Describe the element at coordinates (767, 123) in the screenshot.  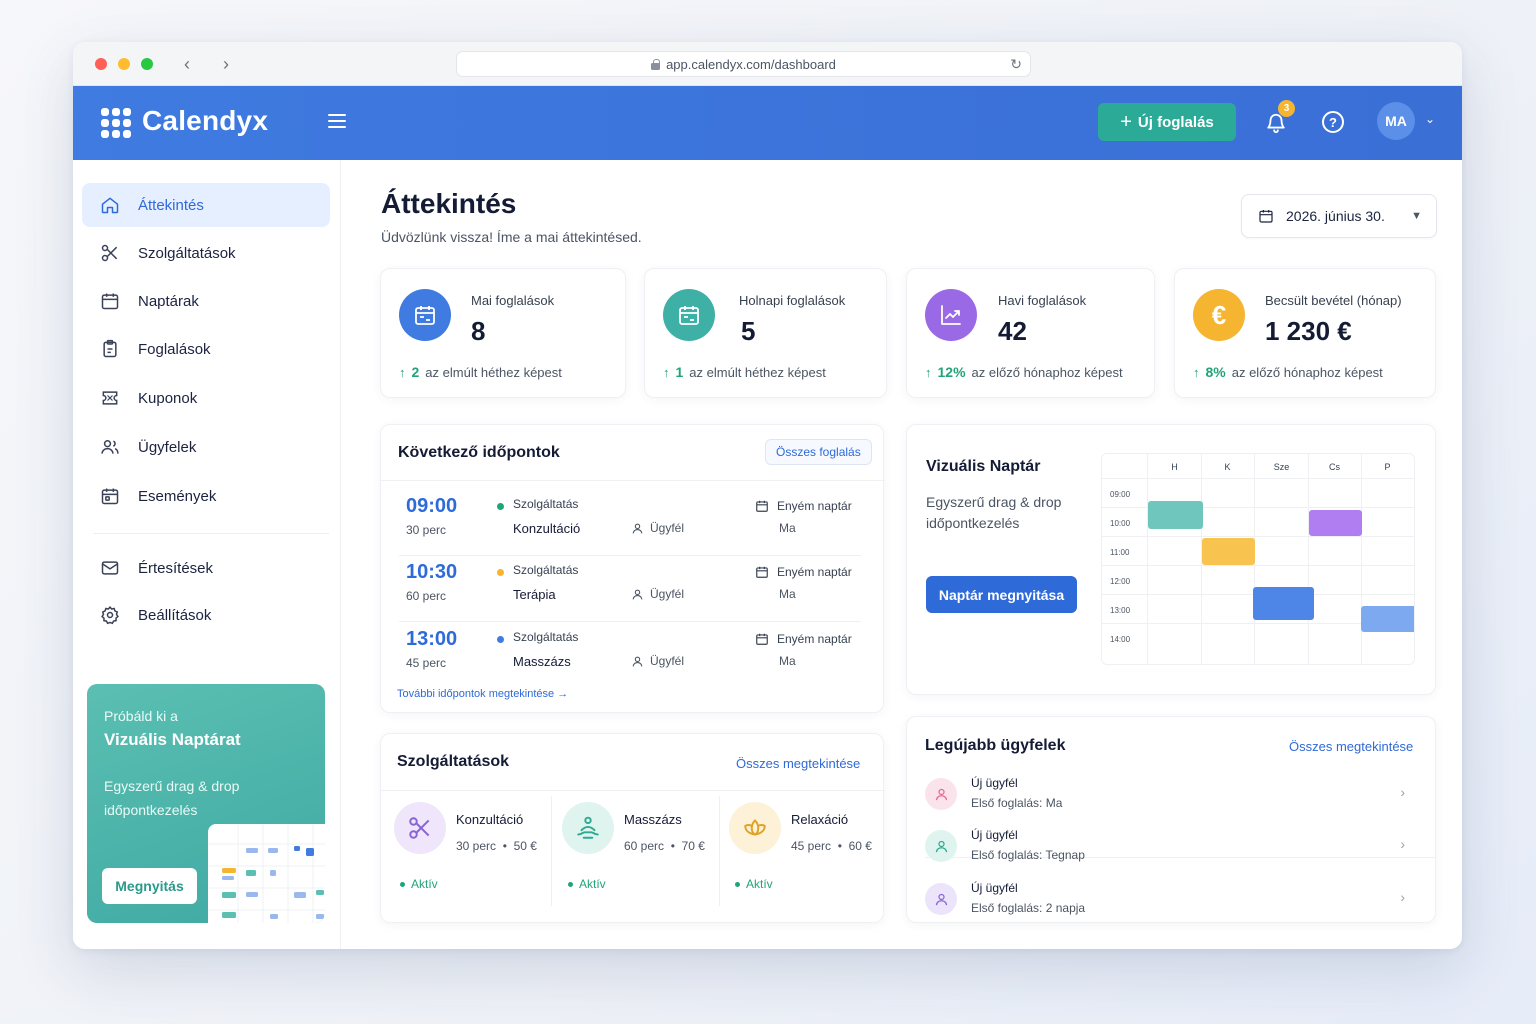
I see `app-header: Calendyx + Új foglalás 3 ? MA ⌄` at that location.